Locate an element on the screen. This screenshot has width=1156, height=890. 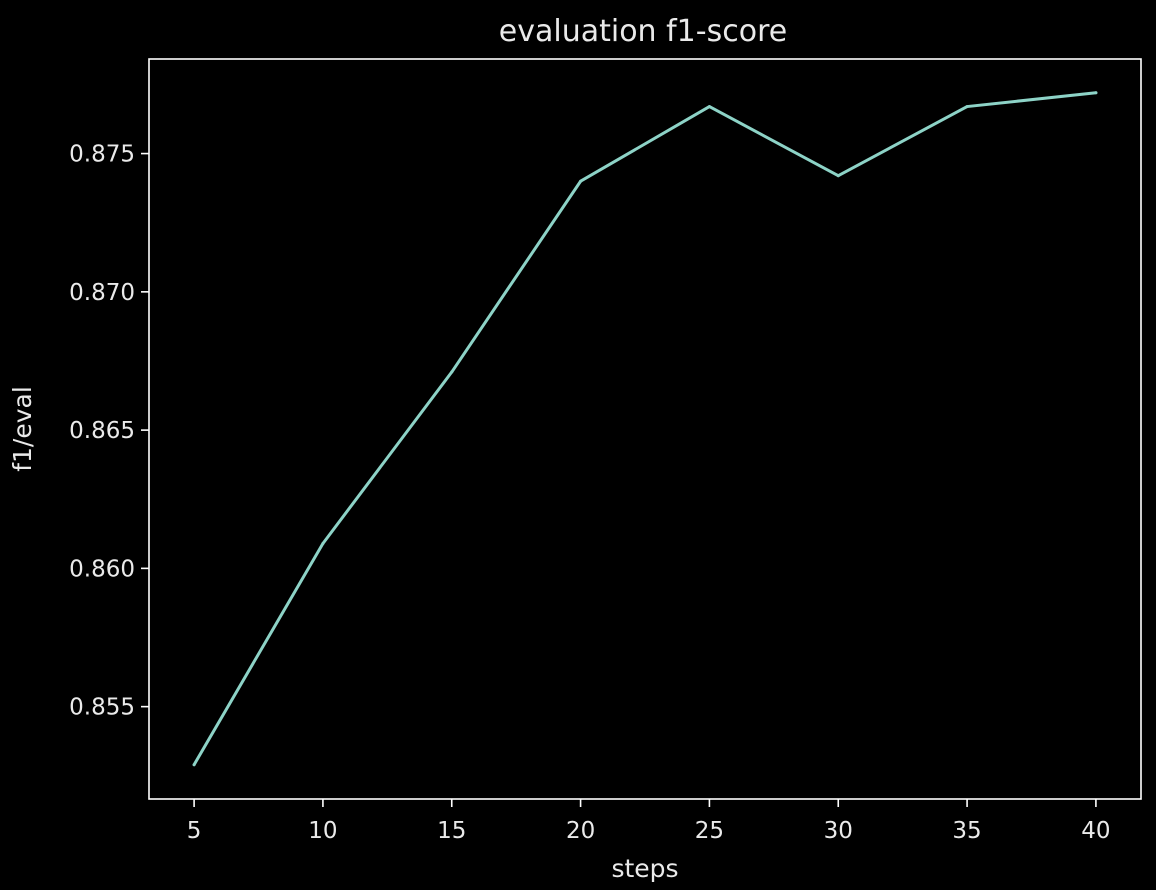
x-tick-label: 40 is located at coordinates (1095, 831).